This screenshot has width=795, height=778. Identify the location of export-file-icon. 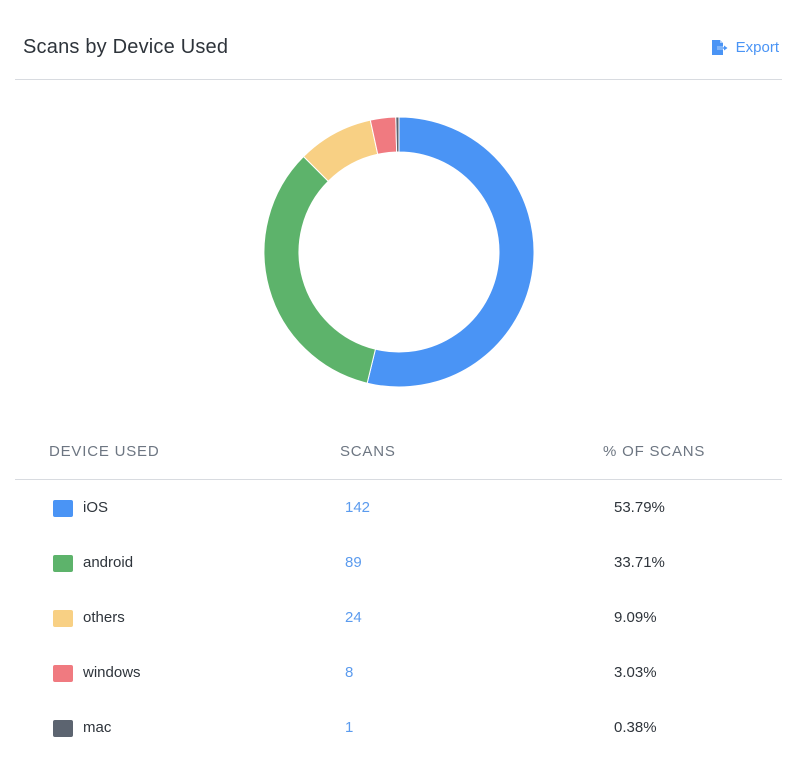
(720, 47).